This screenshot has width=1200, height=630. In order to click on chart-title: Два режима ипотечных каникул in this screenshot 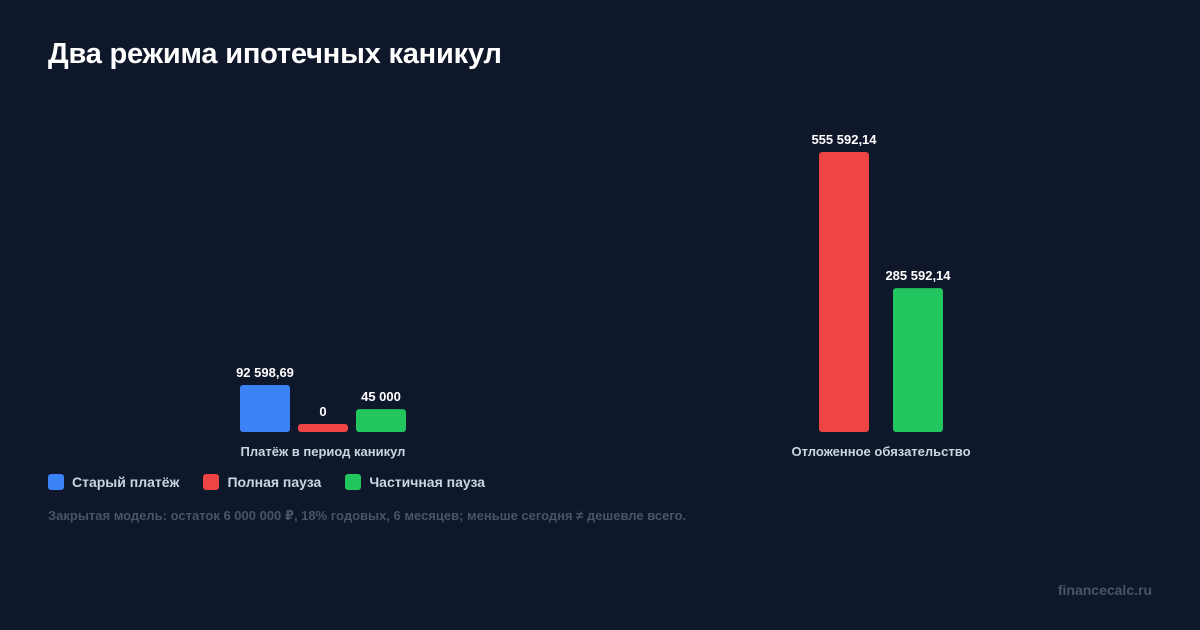, I will do `click(275, 54)`.